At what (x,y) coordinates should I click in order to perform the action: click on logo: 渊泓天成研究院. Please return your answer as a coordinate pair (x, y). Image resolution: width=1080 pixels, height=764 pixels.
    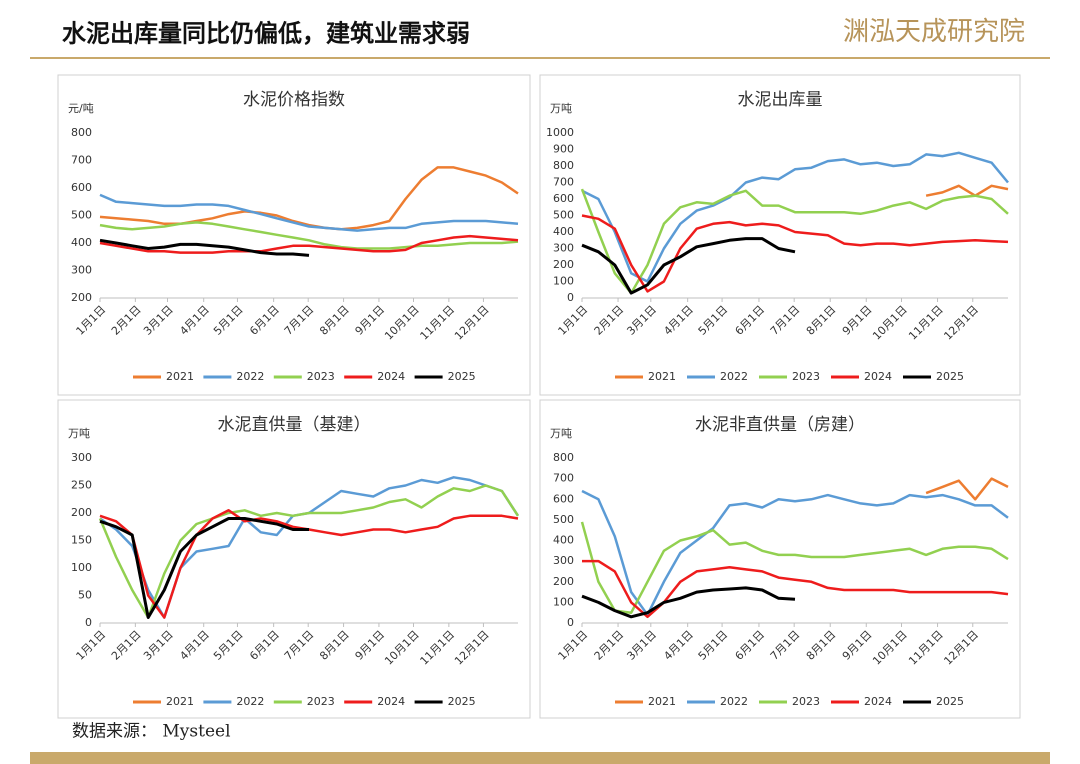
    Looking at the image, I should click on (934, 32).